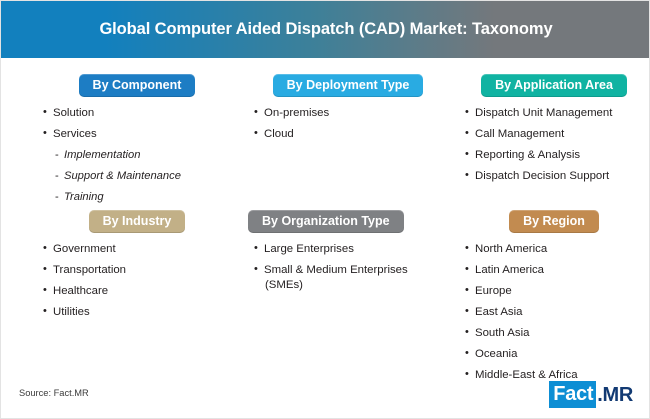  Describe the element at coordinates (351, 277) in the screenshot. I see `list-item: Small & Medium Enterprises (SMEs)` at that location.